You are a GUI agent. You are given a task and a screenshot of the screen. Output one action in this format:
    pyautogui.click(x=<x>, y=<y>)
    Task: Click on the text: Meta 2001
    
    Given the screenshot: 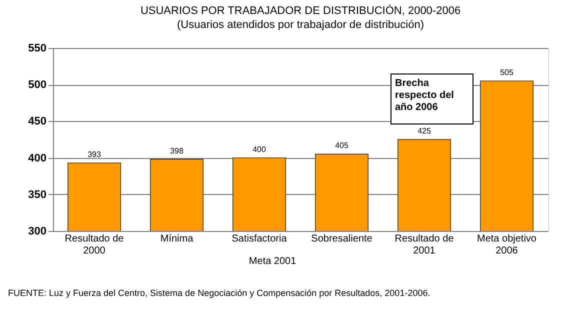 What is the action you would take?
    pyautogui.click(x=272, y=261)
    